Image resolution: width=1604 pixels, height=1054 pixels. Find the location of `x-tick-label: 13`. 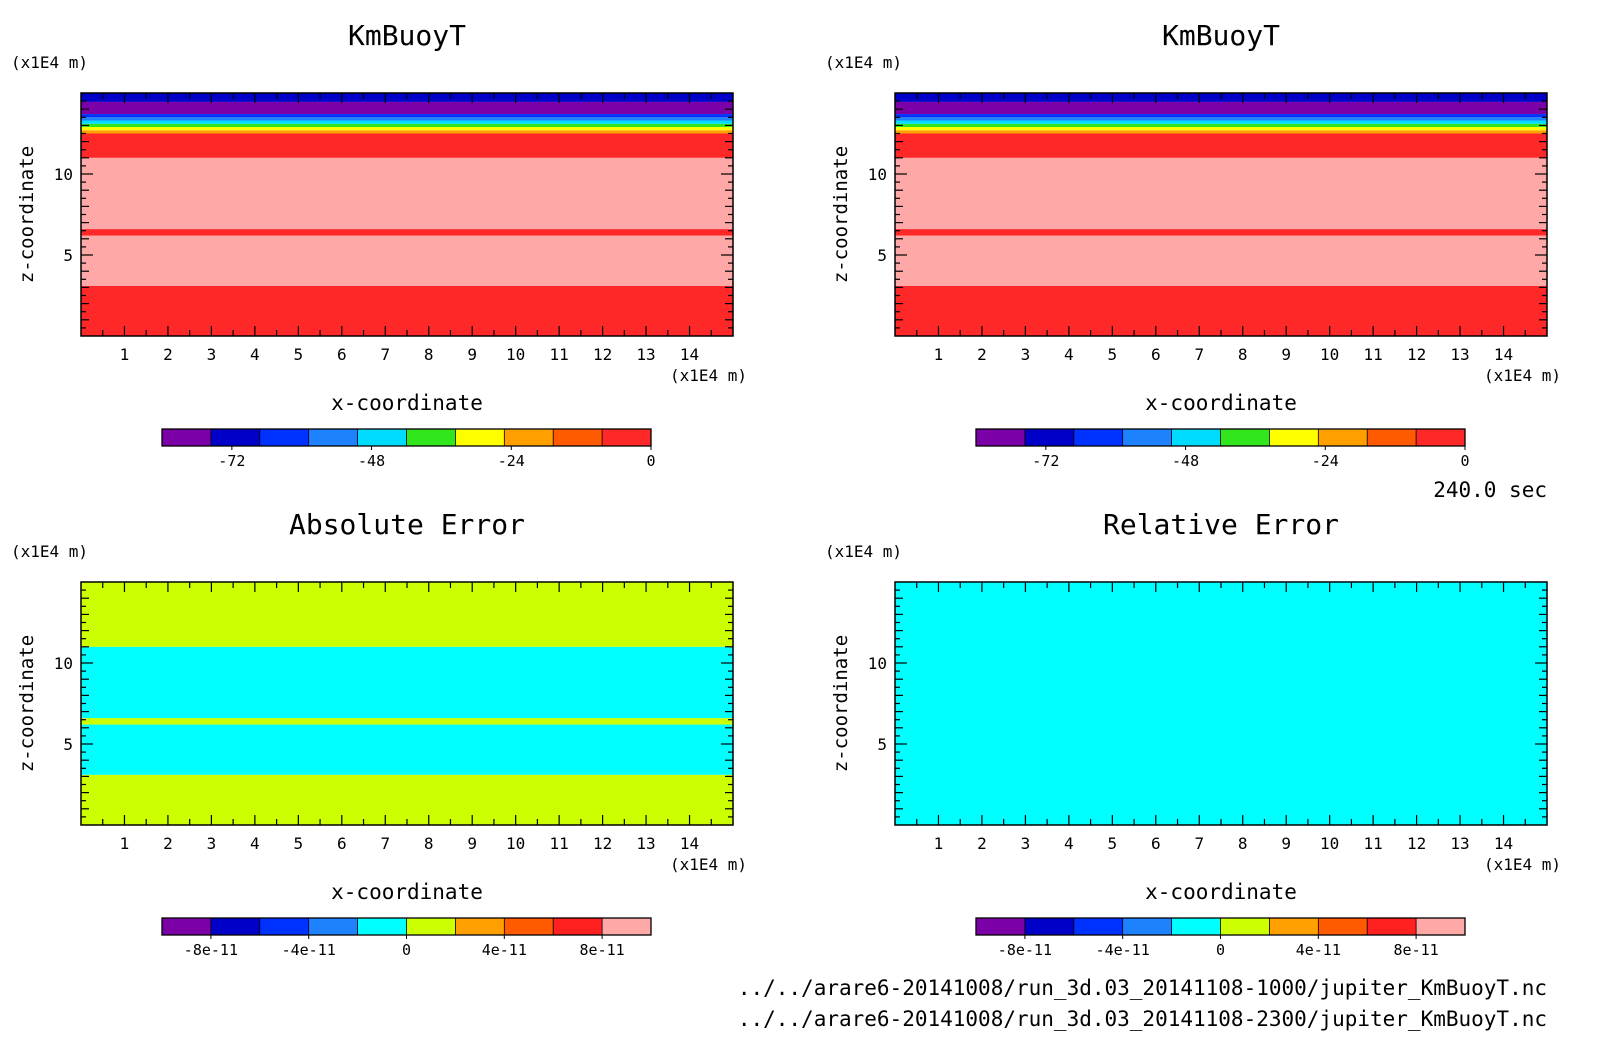

x-tick-label: 13 is located at coordinates (645, 843).